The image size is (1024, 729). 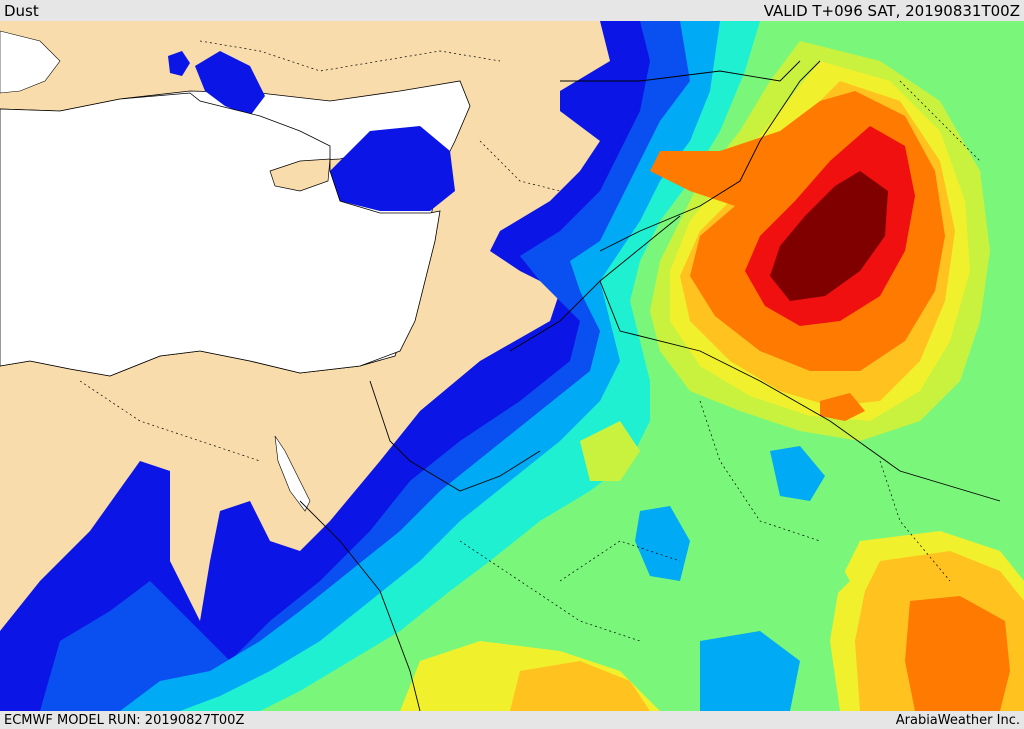 What do you see at coordinates (957, 720) in the screenshot?
I see `credit-text: ArabiaWeather Inc.` at bounding box center [957, 720].